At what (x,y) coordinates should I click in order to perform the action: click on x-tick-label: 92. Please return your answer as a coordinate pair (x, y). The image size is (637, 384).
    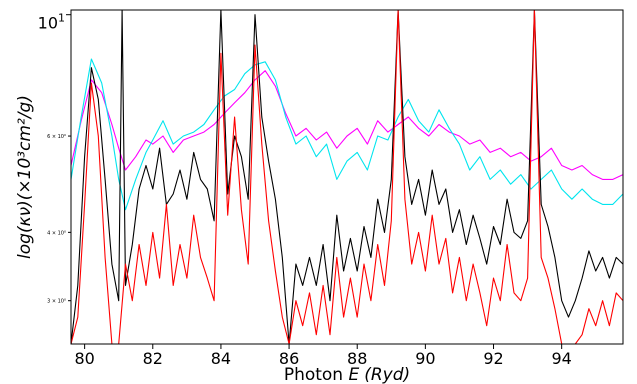
    Looking at the image, I should click on (493, 358).